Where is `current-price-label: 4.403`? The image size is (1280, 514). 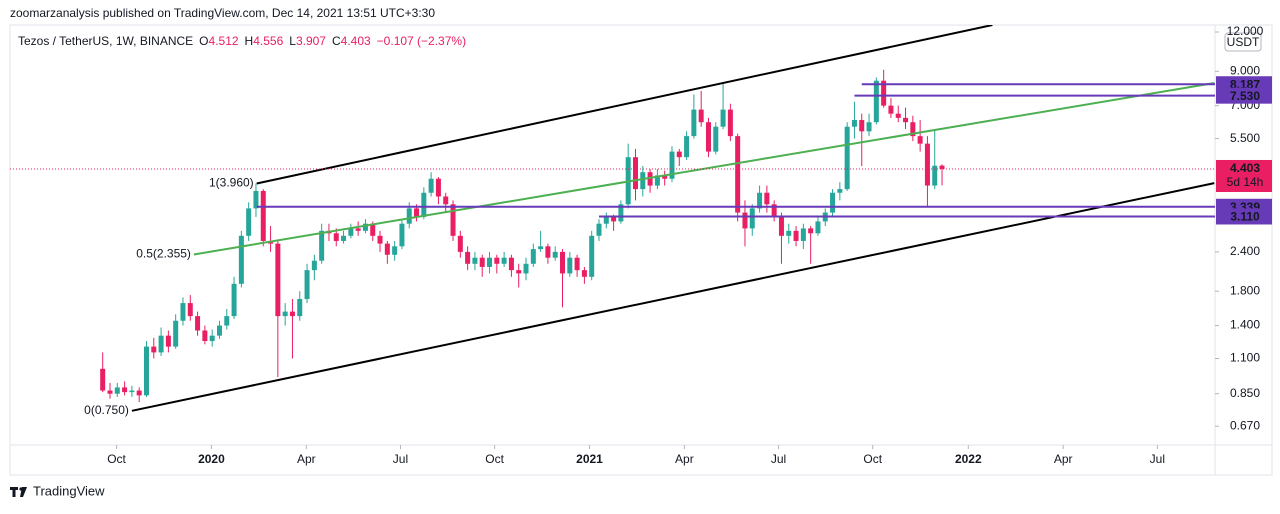 current-price-label: 4.403 is located at coordinates (1245, 168).